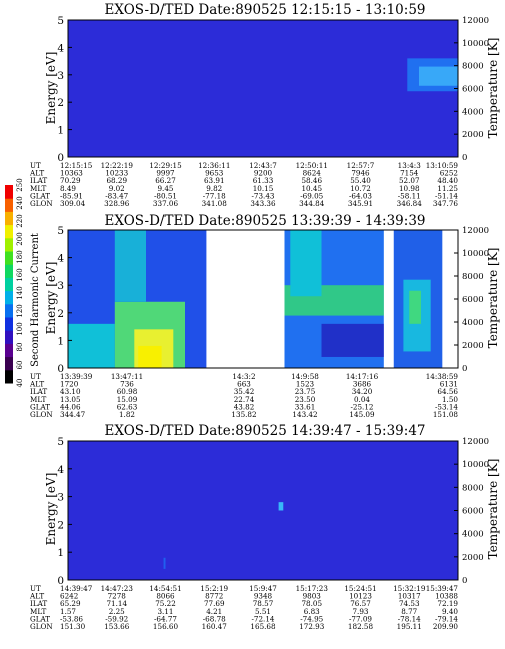 The width and height of the screenshot is (505, 649). Describe the element at coordinates (388, 299) in the screenshot. I see `data-gap` at that location.